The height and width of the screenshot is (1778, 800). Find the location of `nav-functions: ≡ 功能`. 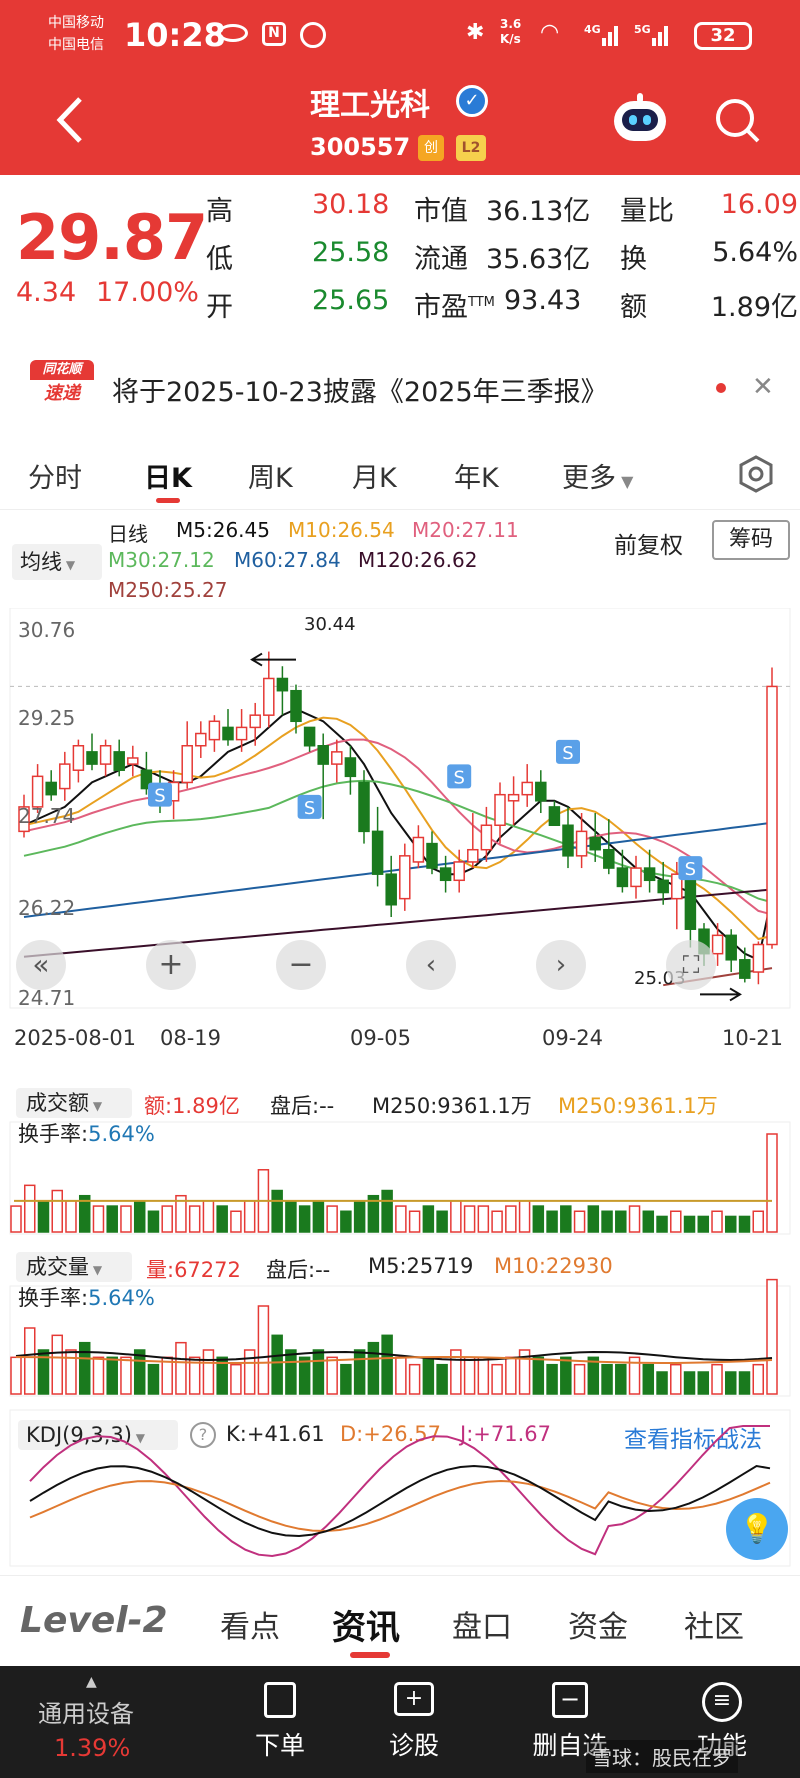

nav-functions: ≡ 功能 is located at coordinates (722, 1727).